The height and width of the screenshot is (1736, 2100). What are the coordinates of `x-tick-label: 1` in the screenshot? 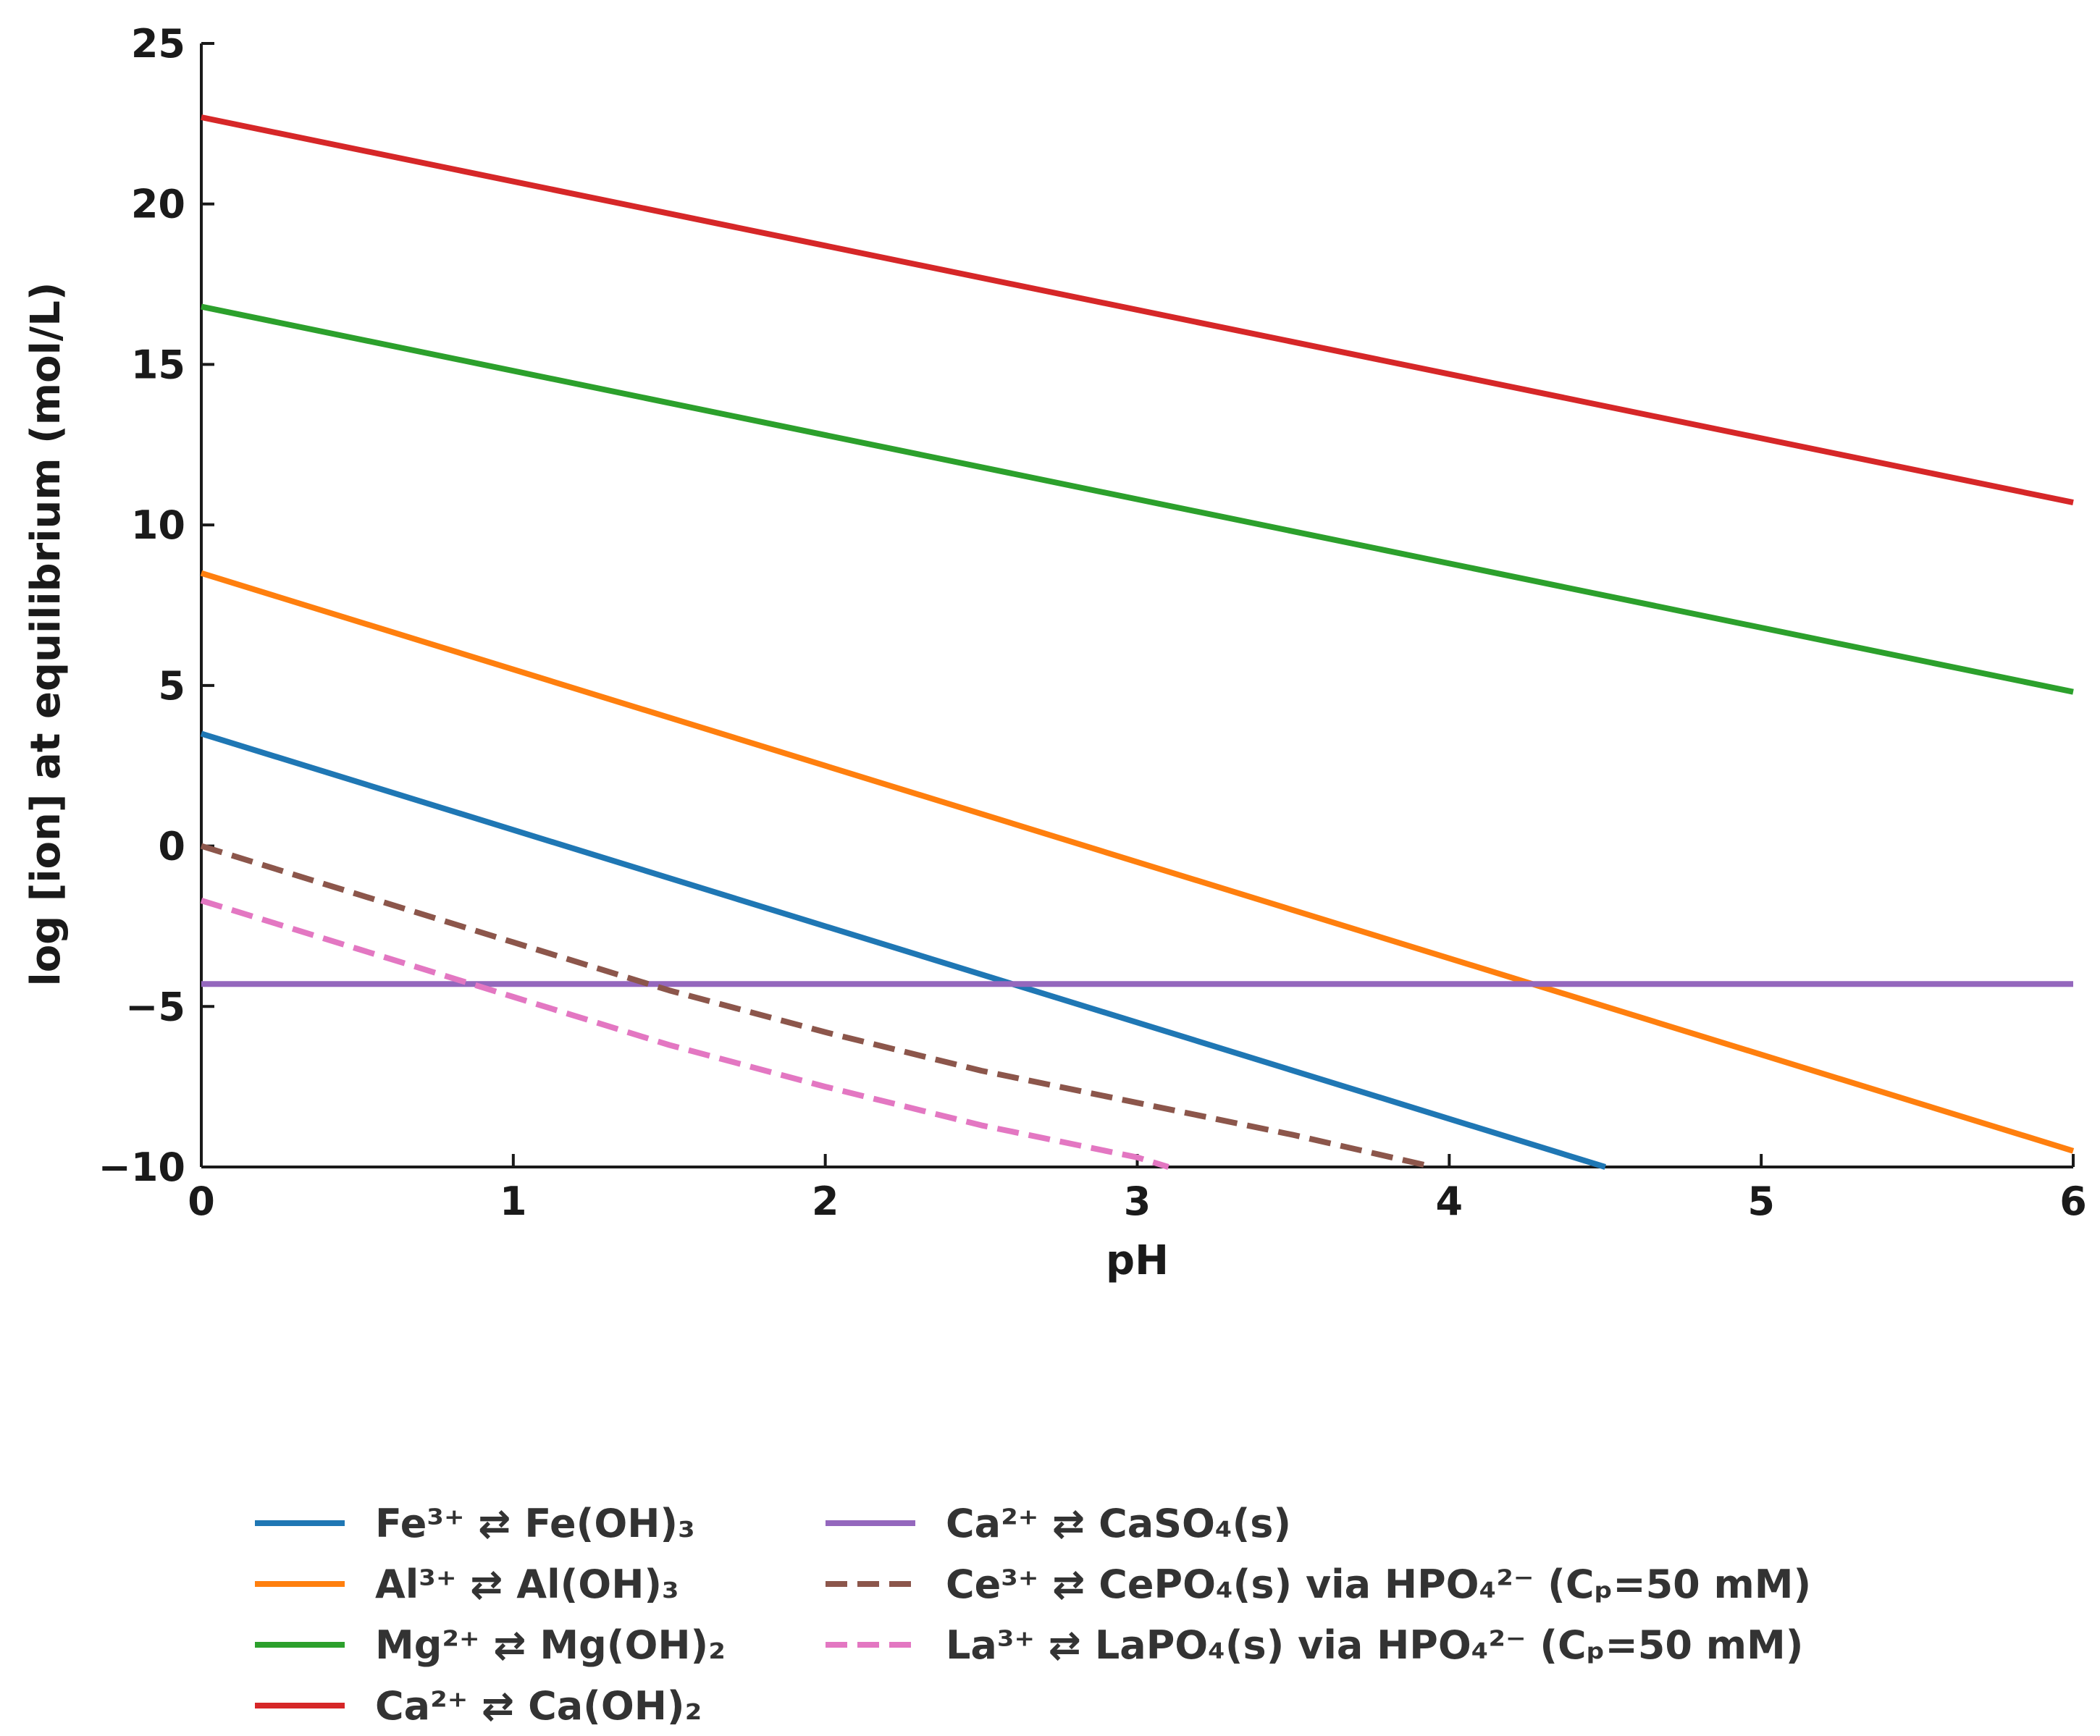 It's located at (513, 1201).